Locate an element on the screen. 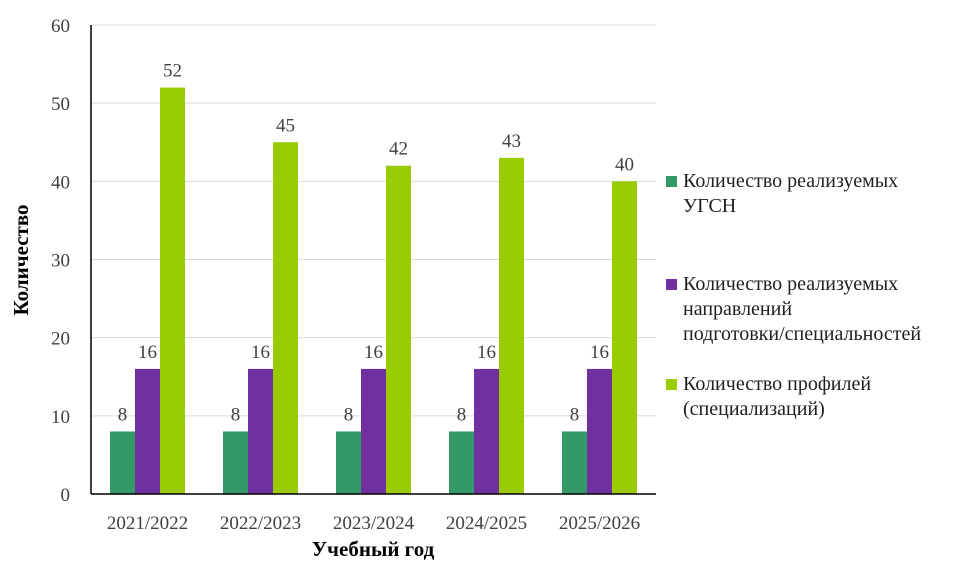 The image size is (977, 569). legend-item: Количество реализуемых УГСН is located at coordinates (782, 193).